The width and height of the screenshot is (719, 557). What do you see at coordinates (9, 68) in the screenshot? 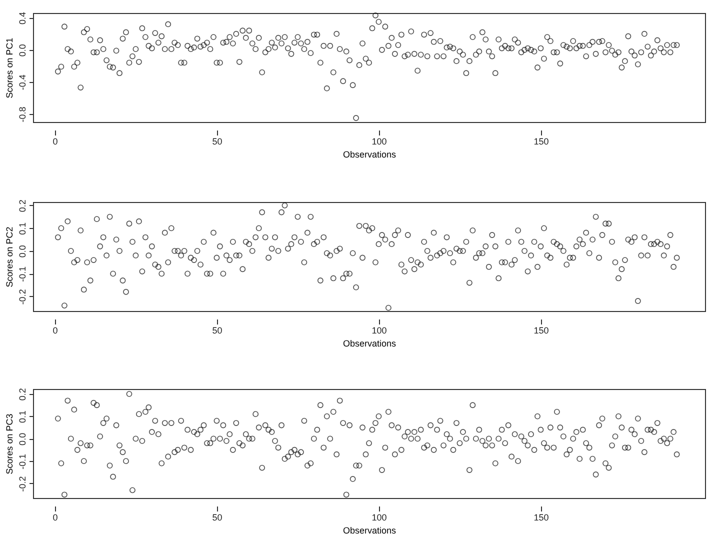
I see `y-axis-title: Scores on PC1` at bounding box center [9, 68].